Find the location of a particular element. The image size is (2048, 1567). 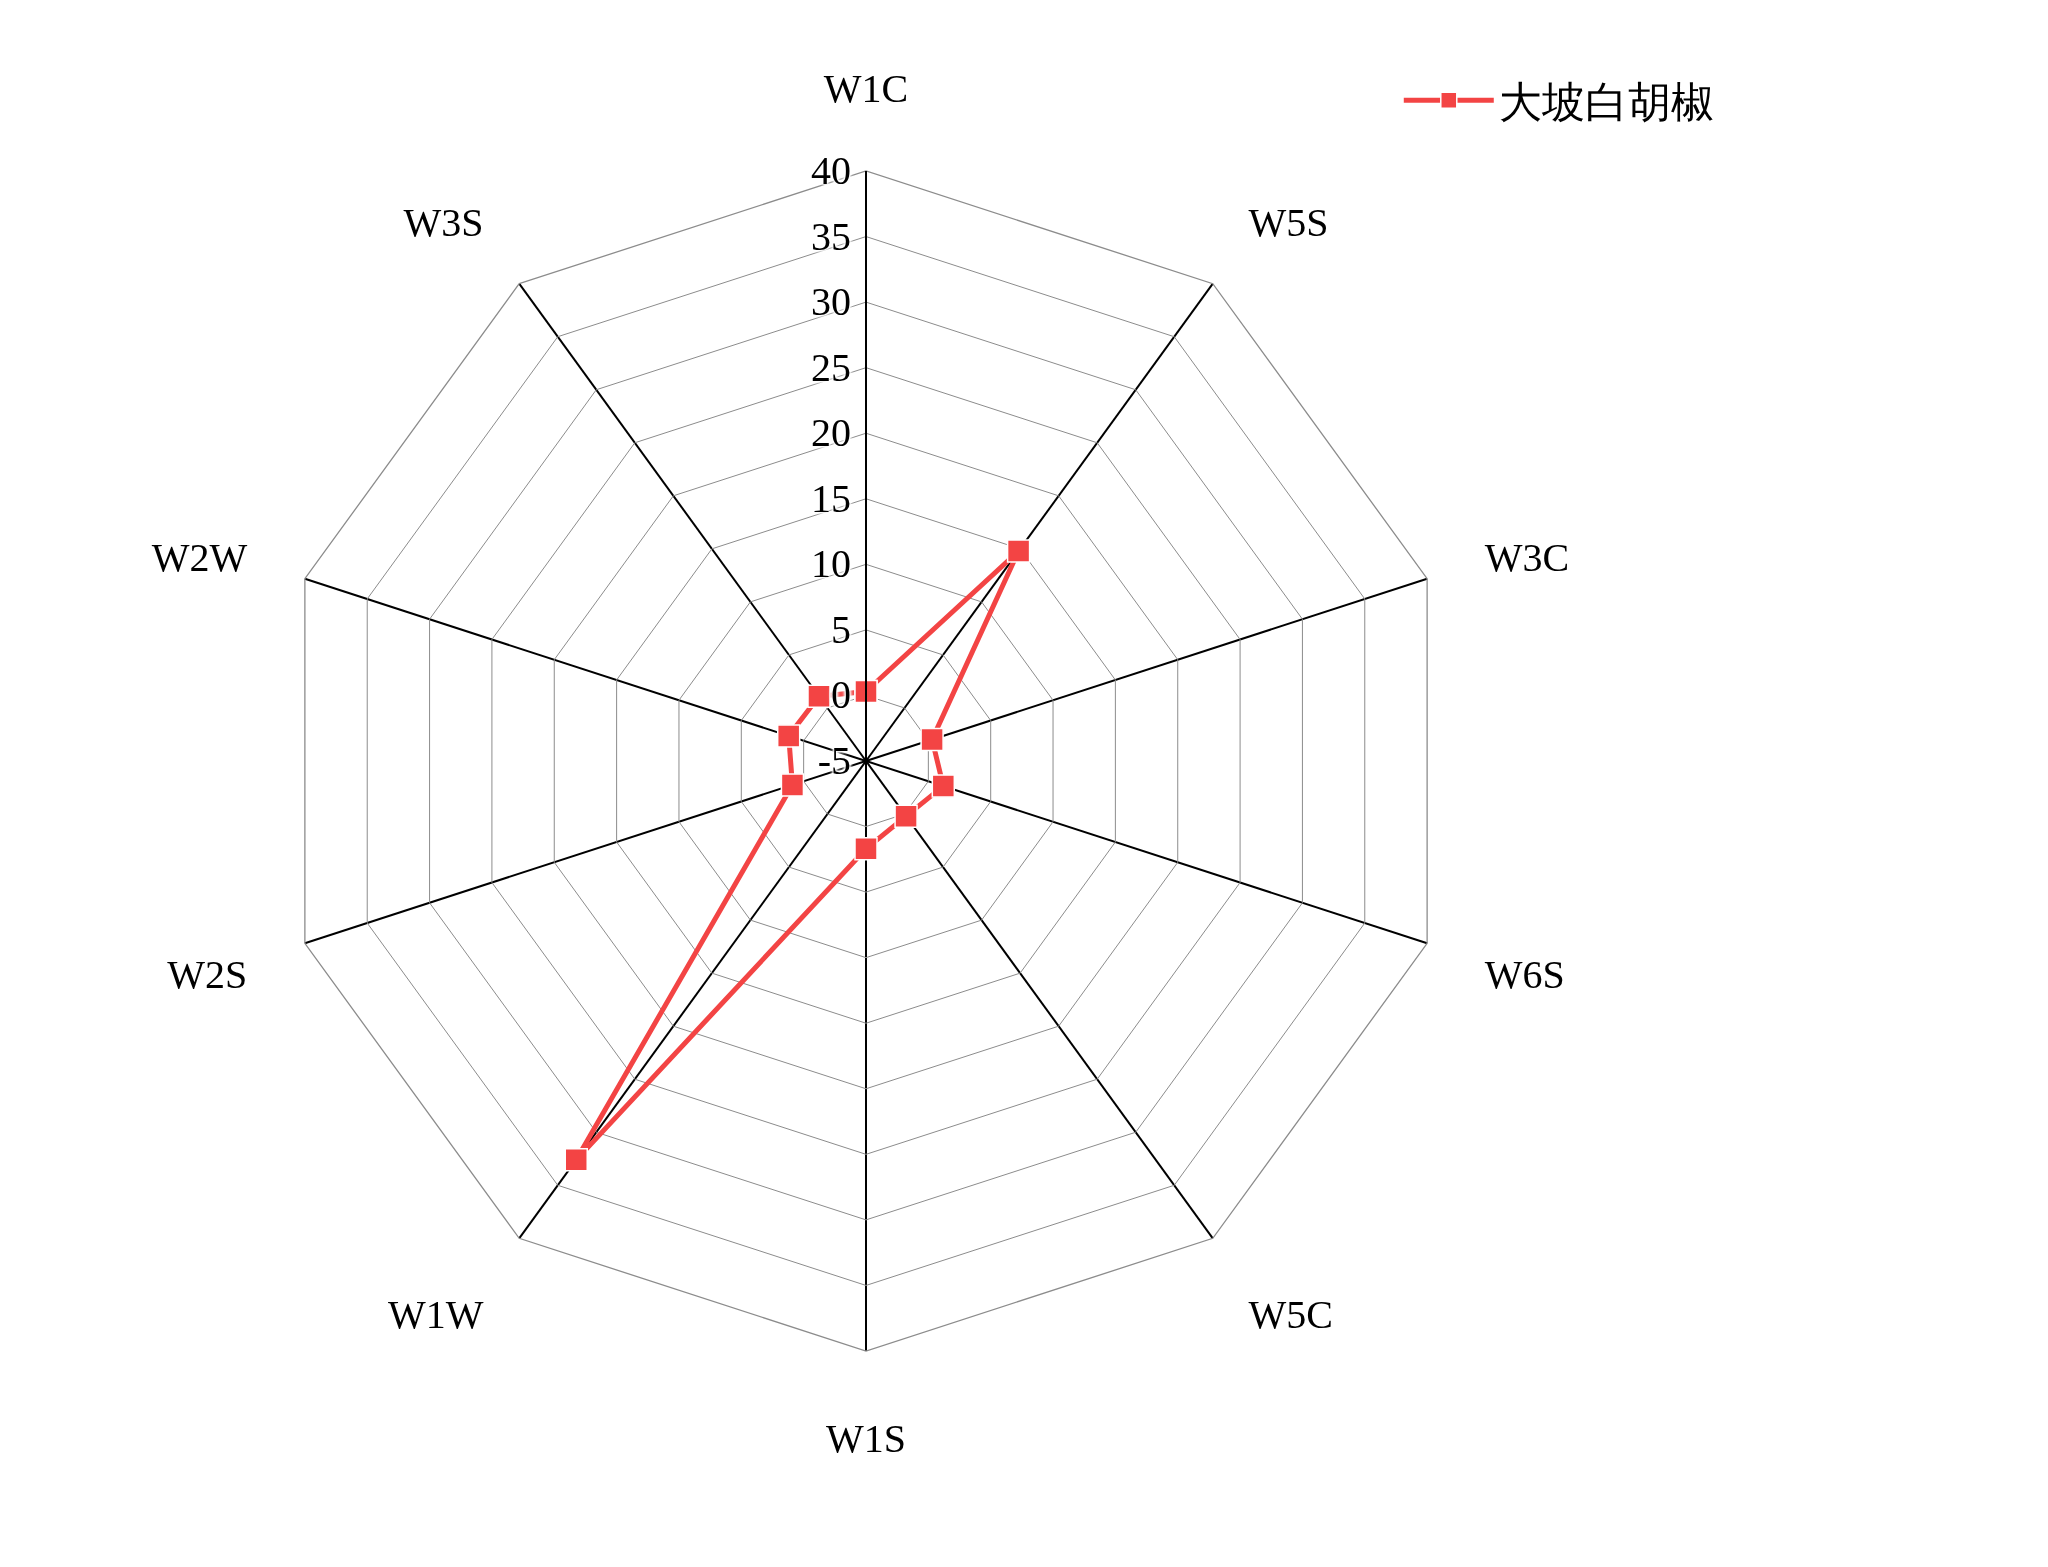

spoke-label: W3C is located at coordinates (1527, 557).